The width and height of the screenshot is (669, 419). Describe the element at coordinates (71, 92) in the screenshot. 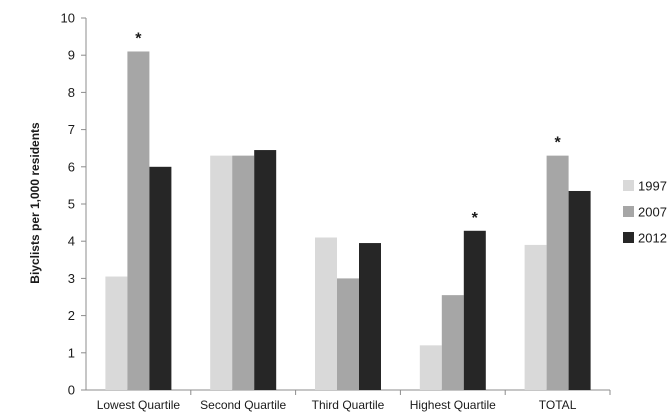

I see `y-tick-label: 8` at that location.